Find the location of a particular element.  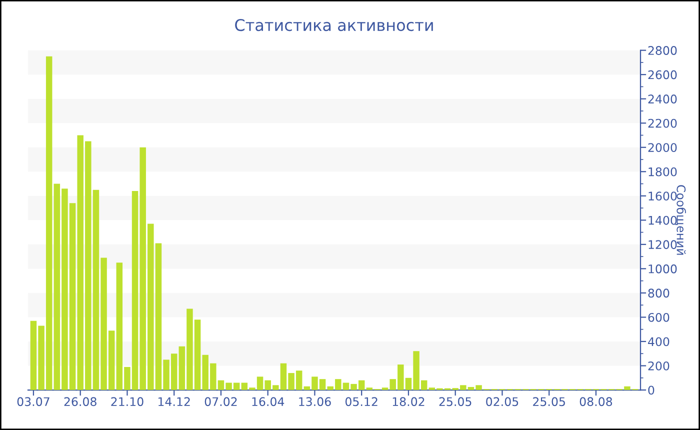

y-tick-label: 2400 is located at coordinates (662, 99).